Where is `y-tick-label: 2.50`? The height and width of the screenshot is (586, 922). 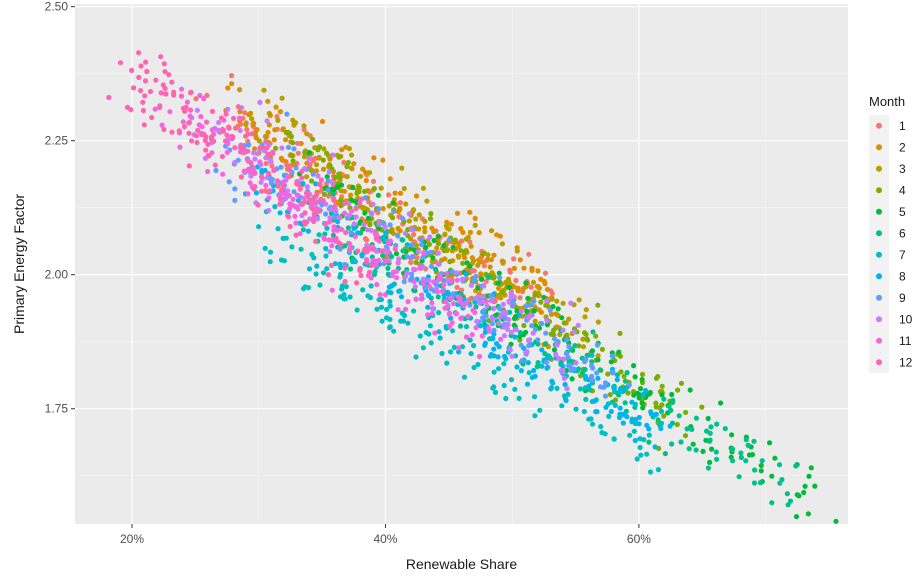 y-tick-label: 2.50 is located at coordinates (57, 7).